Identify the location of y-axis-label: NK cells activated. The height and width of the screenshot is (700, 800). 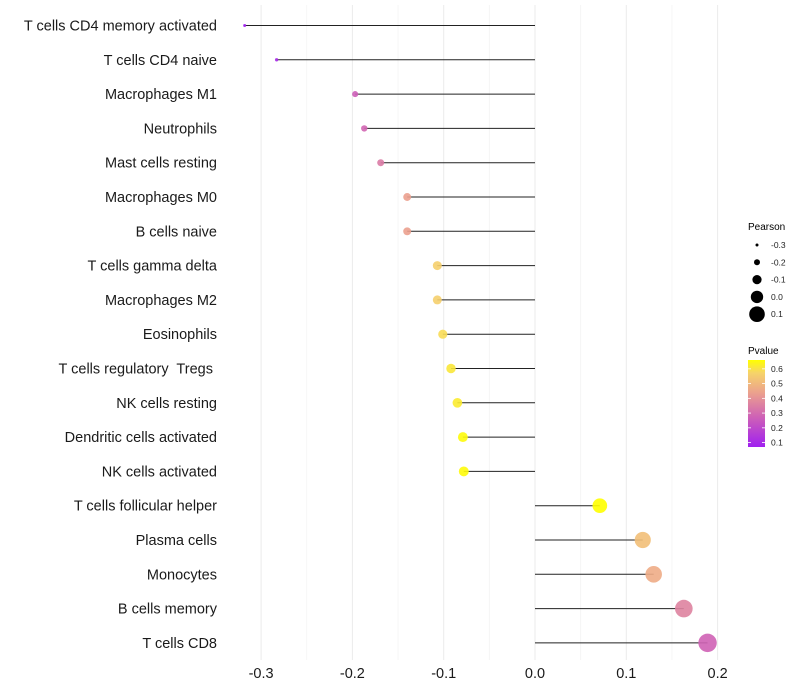
(159, 472).